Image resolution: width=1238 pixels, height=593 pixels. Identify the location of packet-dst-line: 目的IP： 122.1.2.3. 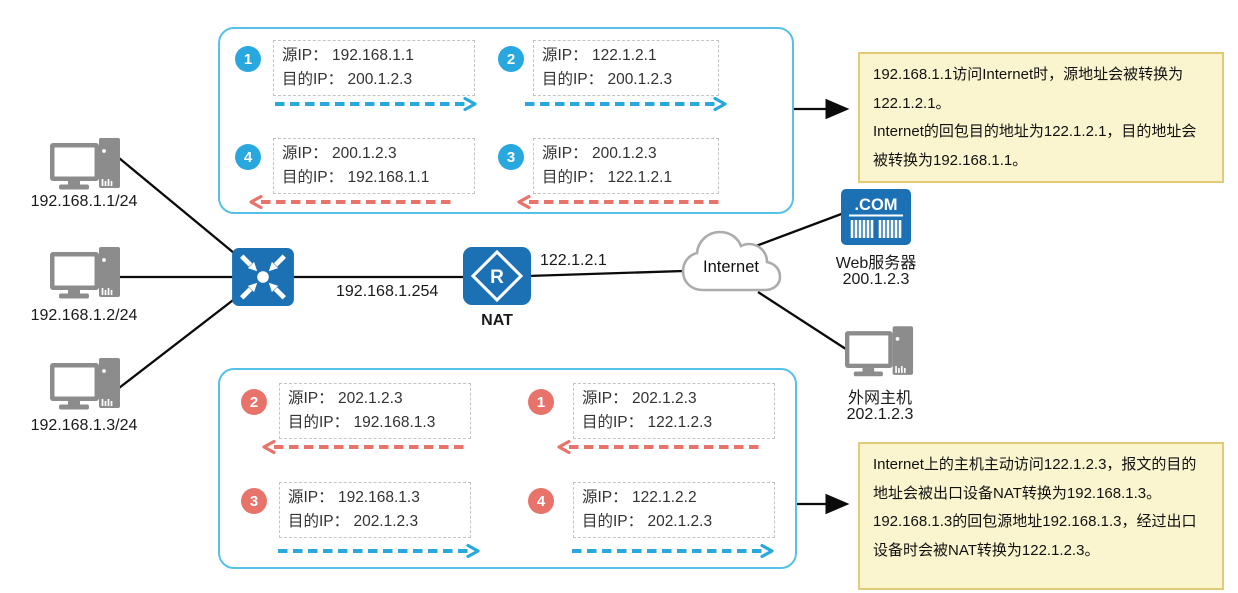
(647, 422).